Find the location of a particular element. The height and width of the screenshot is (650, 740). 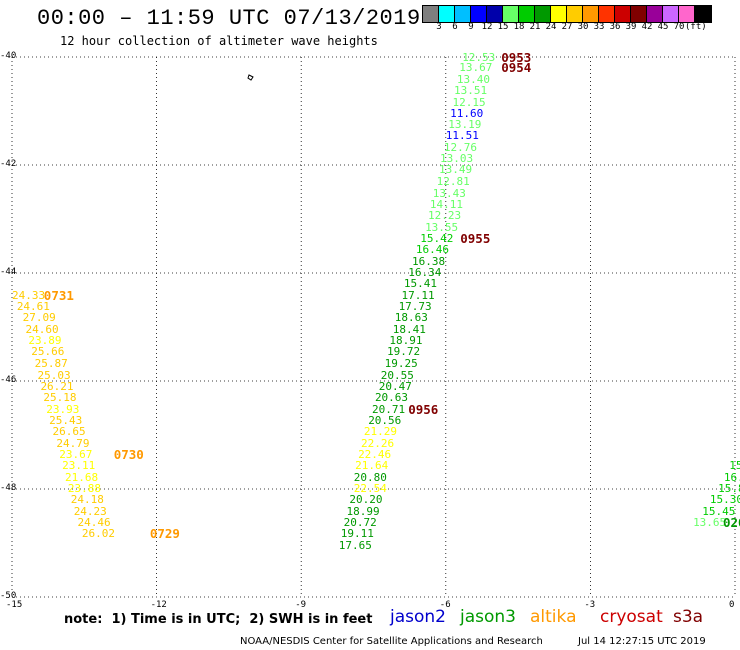

wave-height-point: 22.54 is located at coordinates (370, 488).